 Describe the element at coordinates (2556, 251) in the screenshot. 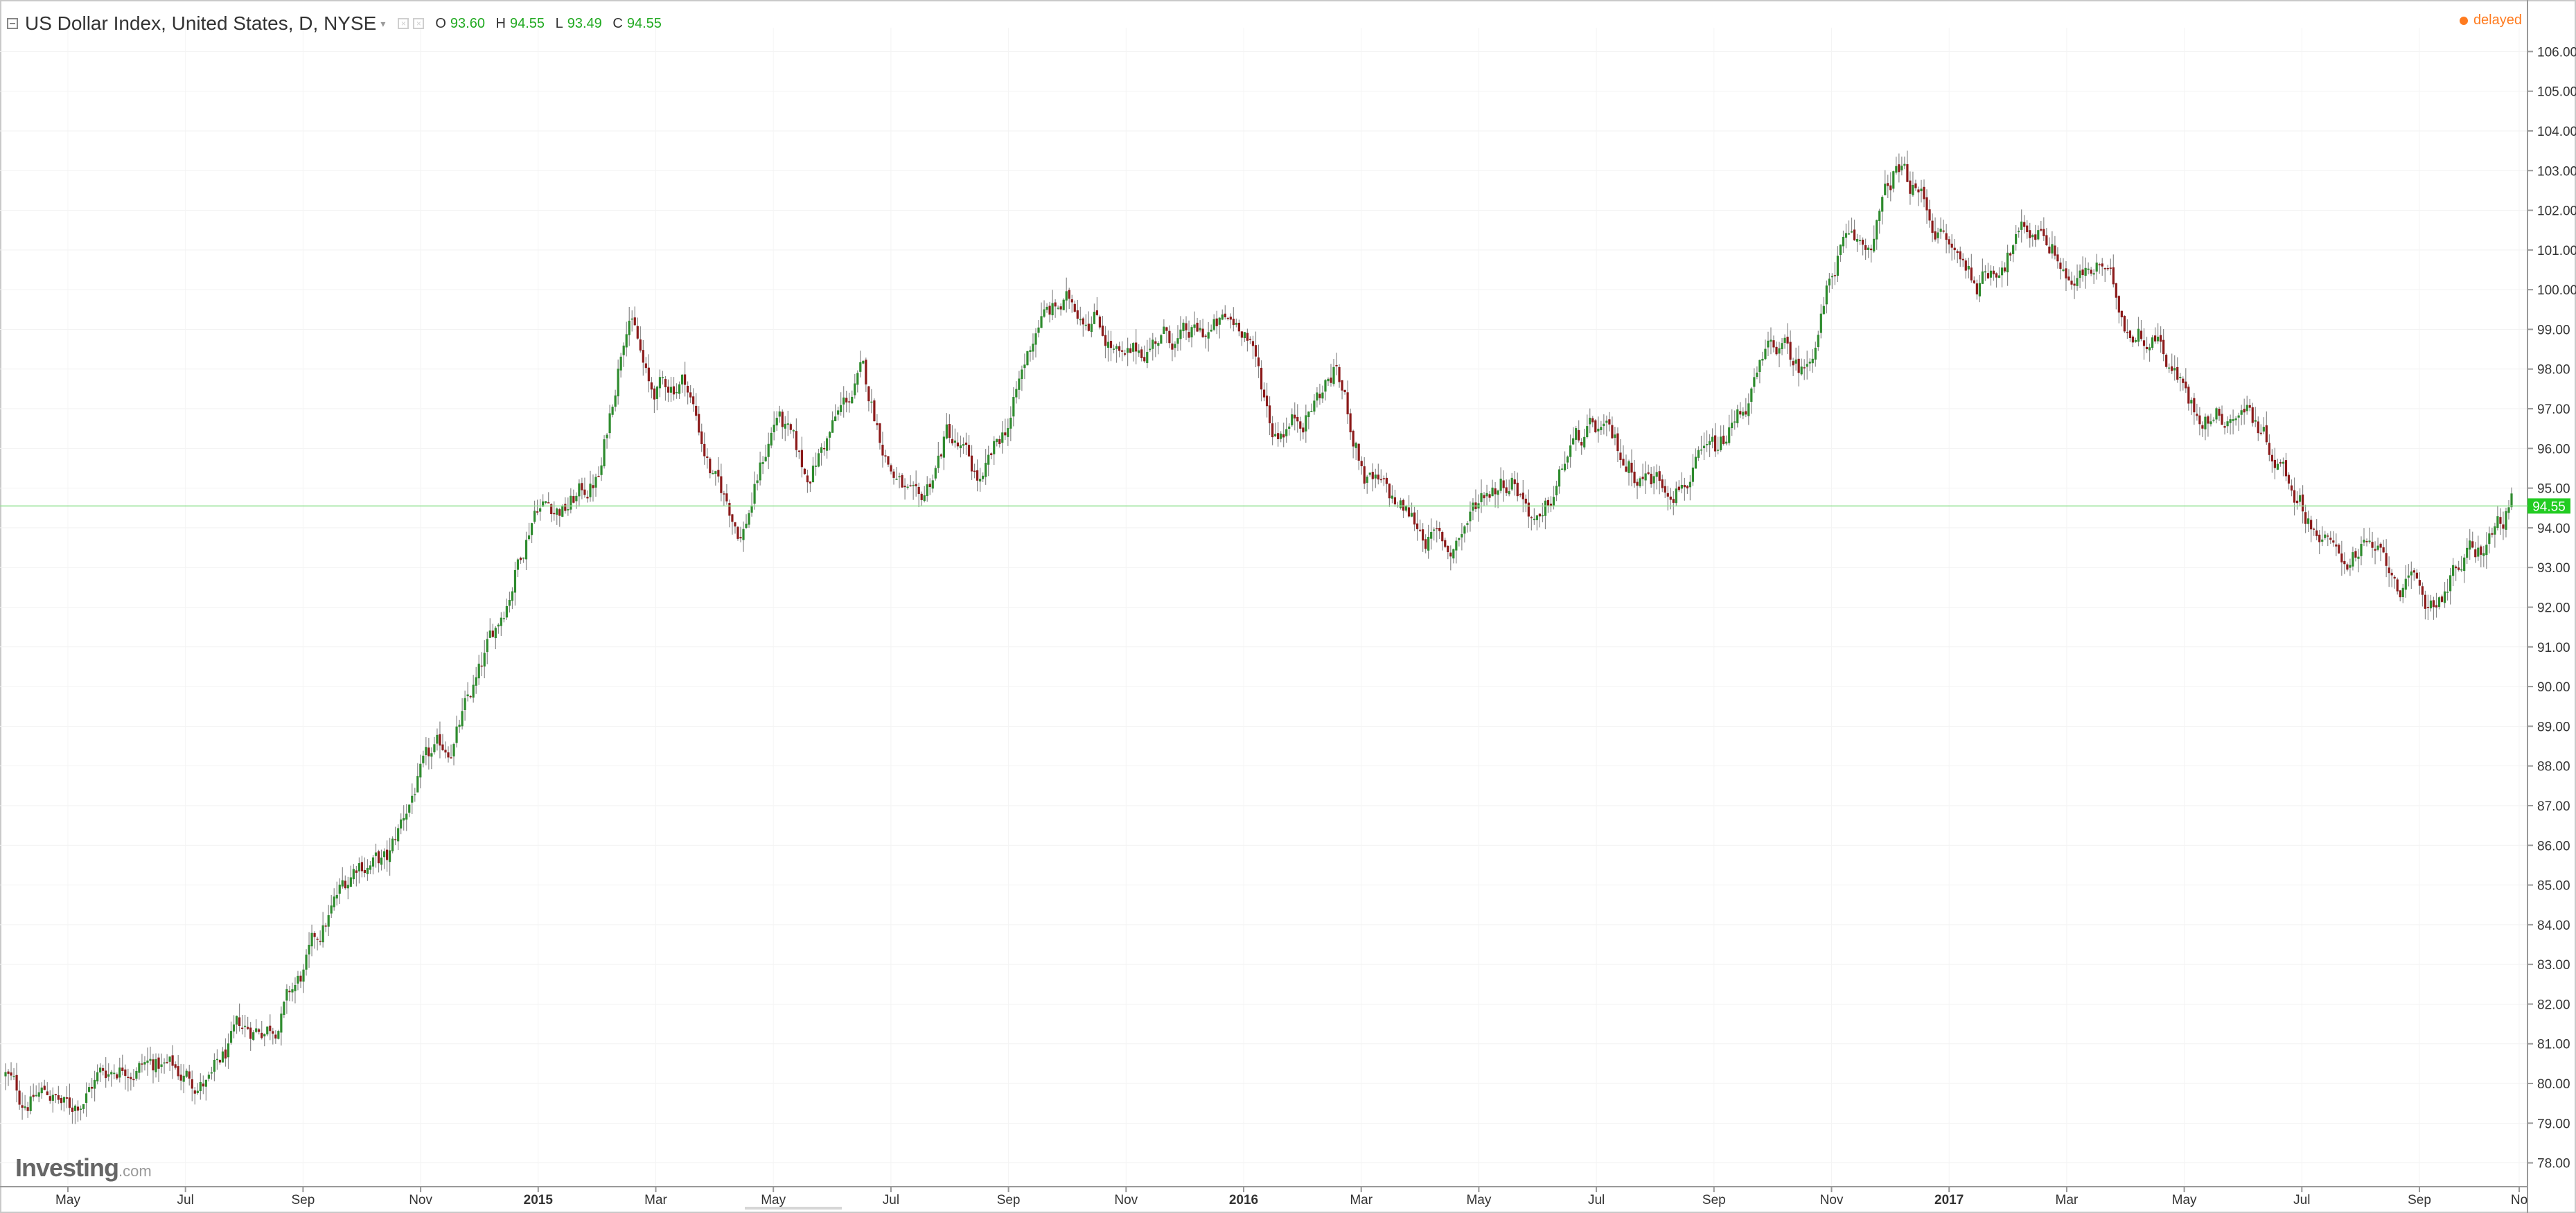

I see `y-tick-label: 101.00` at that location.